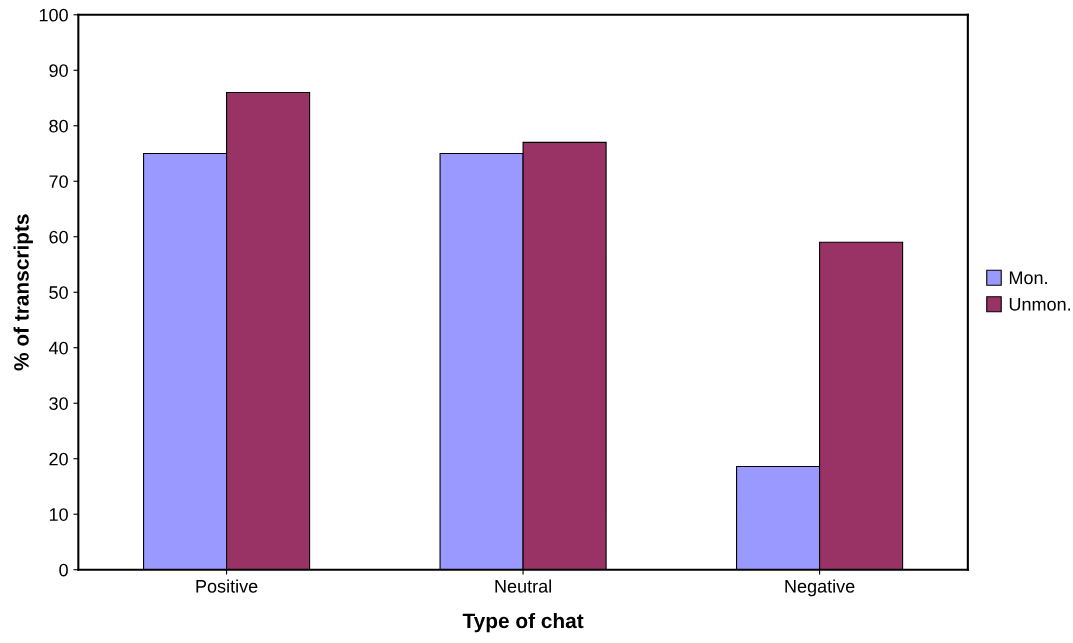 This screenshot has width=1073, height=643. I want to click on y-axis-title: % of transcripts, so click(23, 292).